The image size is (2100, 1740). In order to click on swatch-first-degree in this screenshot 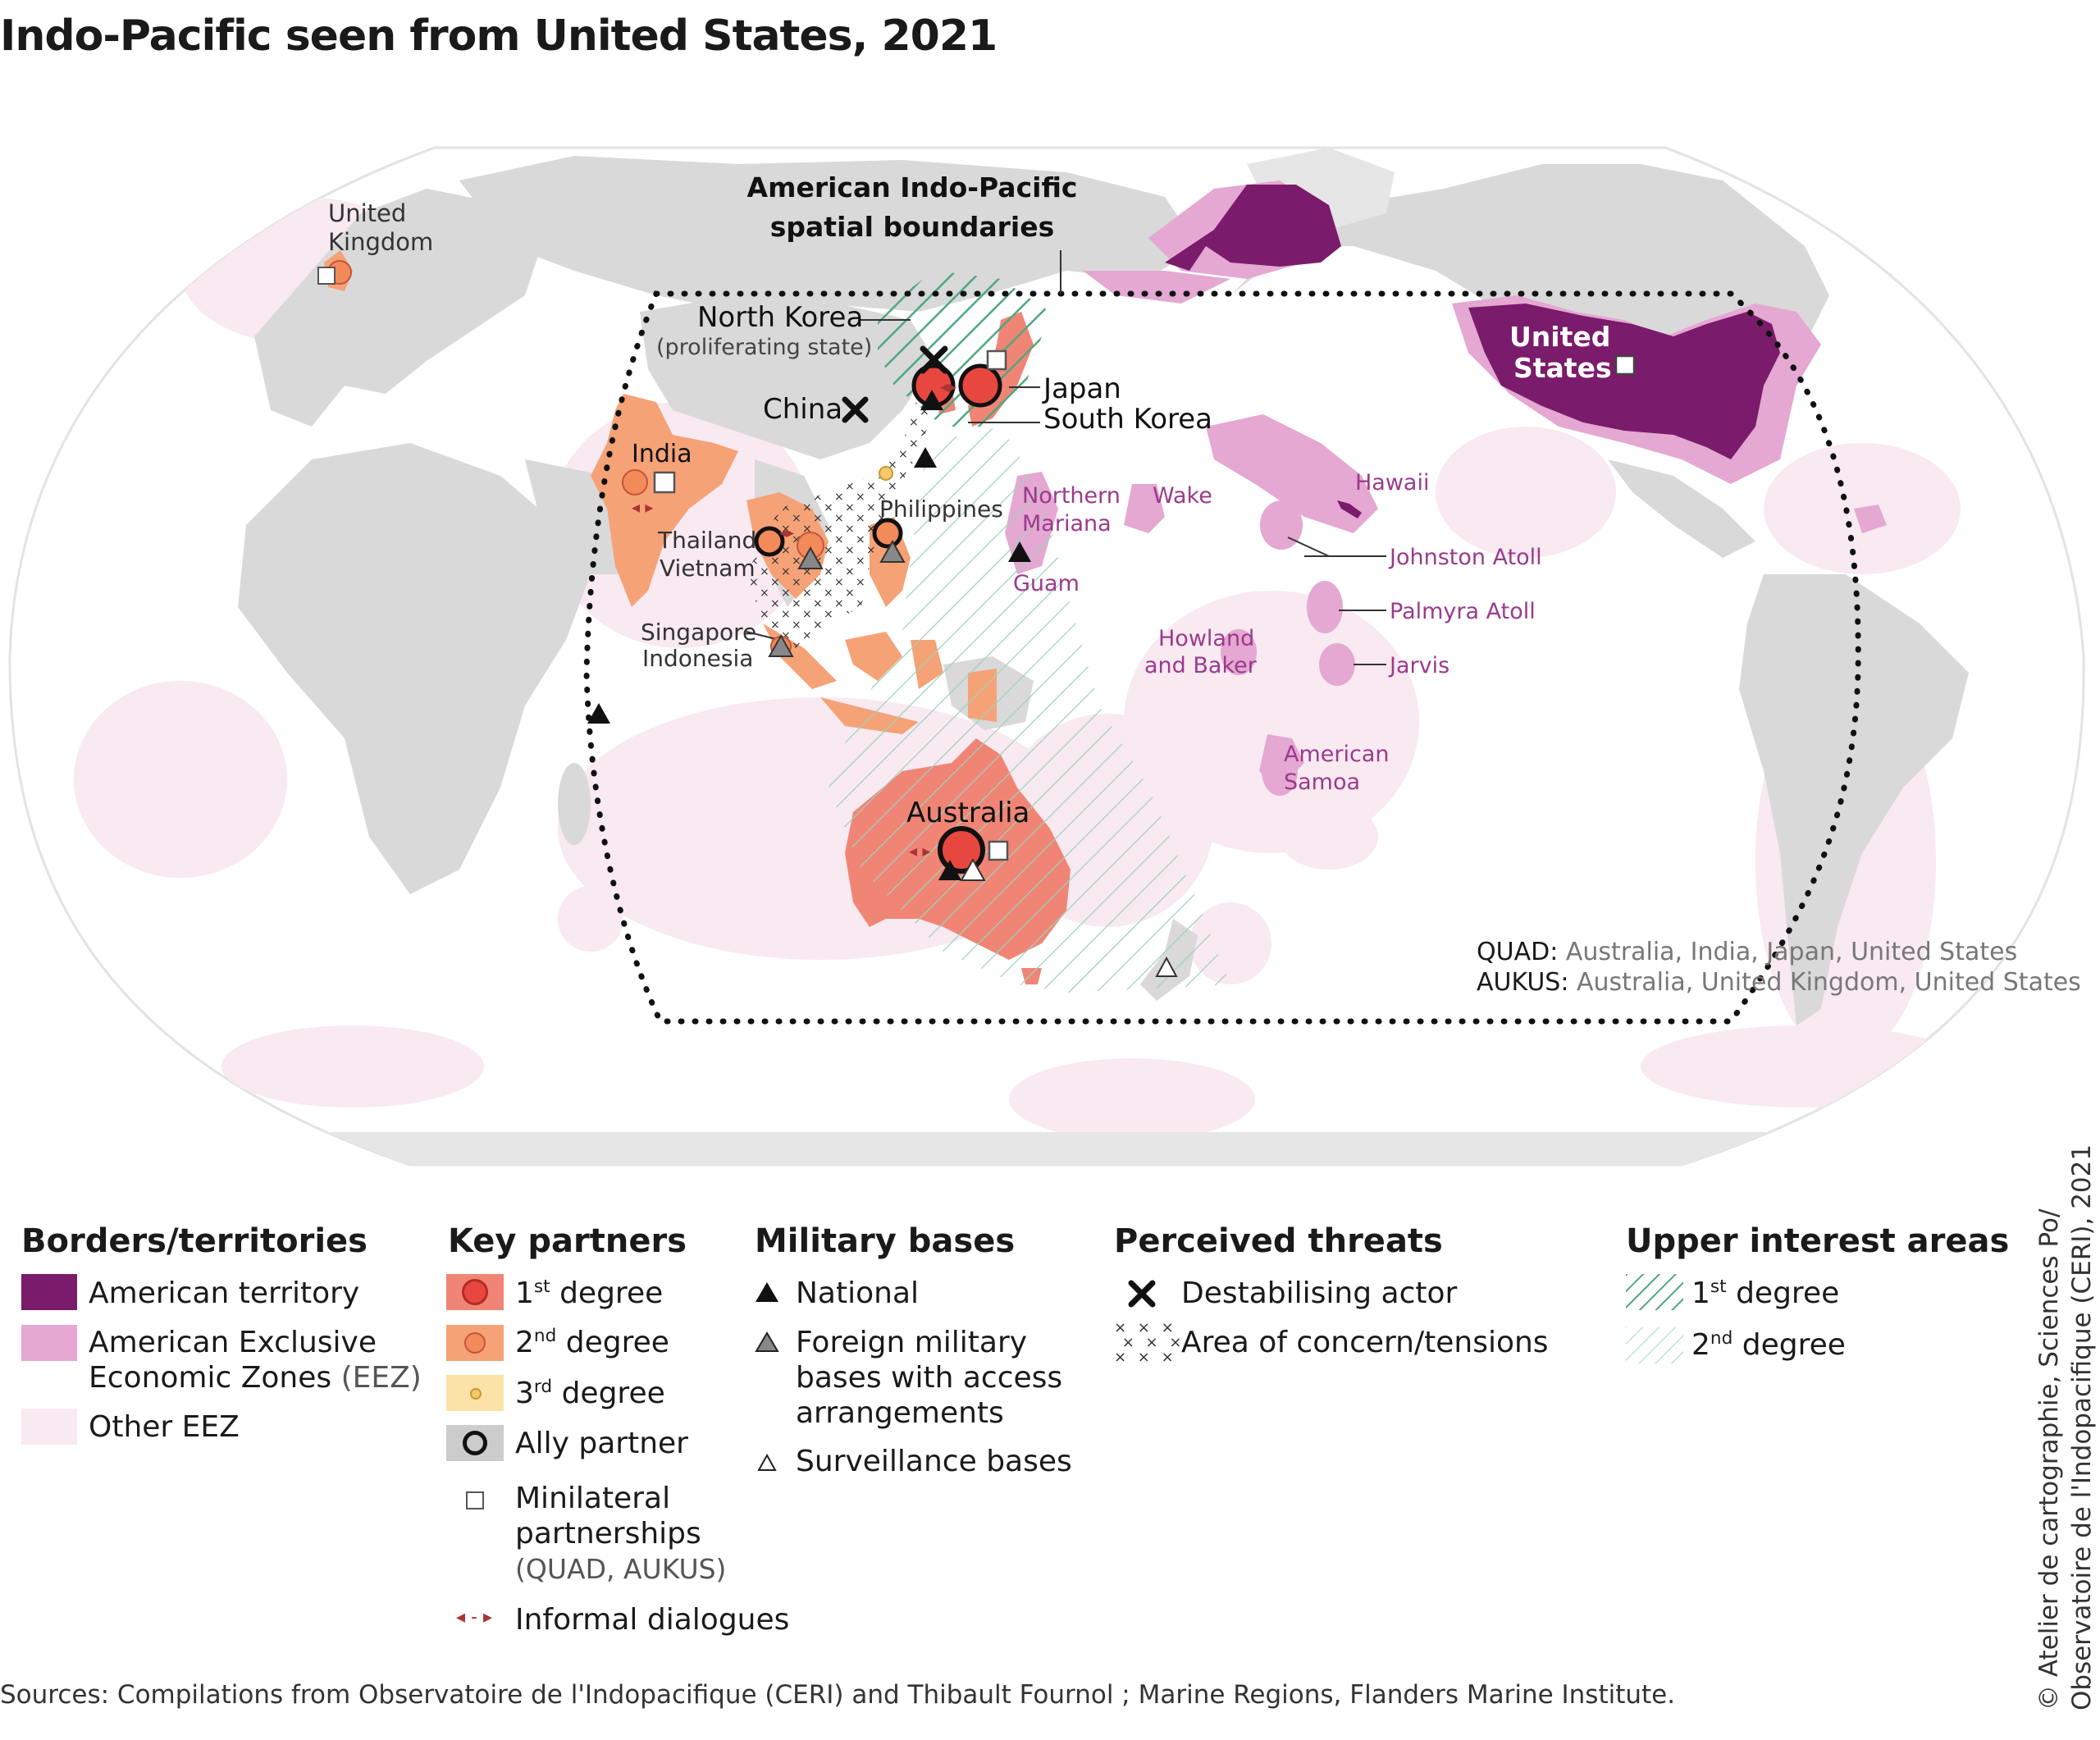, I will do `click(475, 1292)`.